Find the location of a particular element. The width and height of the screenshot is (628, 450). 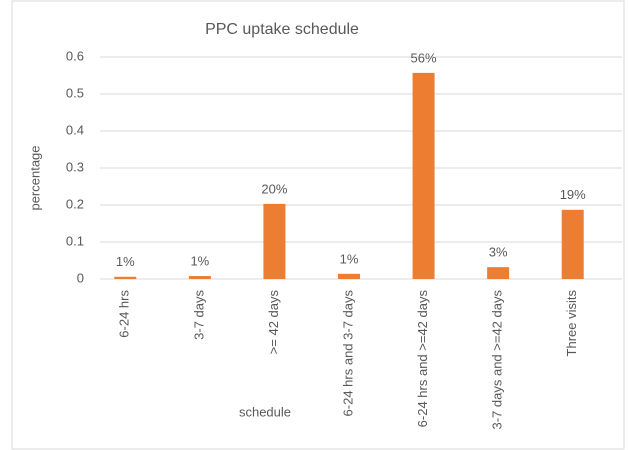

x-tick-label: >= 42 days is located at coordinates (273, 322).